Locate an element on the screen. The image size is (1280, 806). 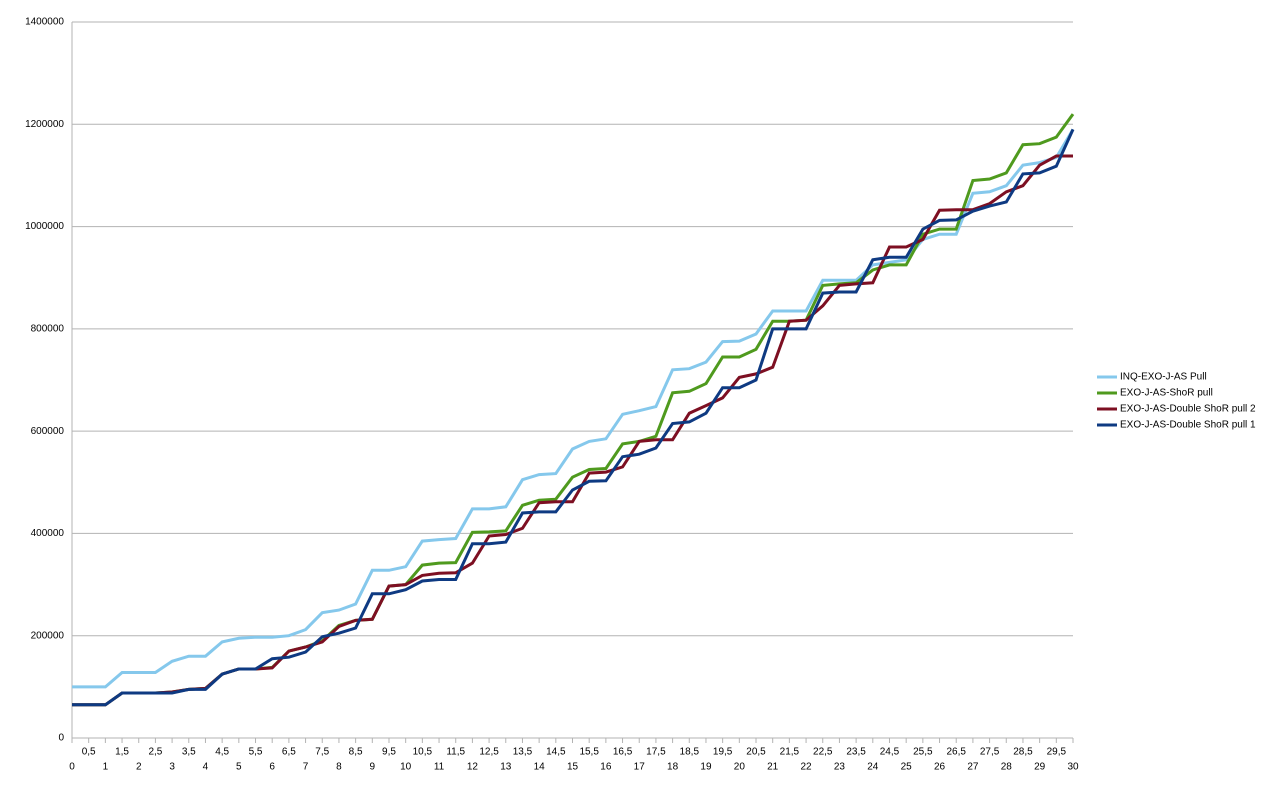
x-tick-label: 10 is located at coordinates (406, 767).